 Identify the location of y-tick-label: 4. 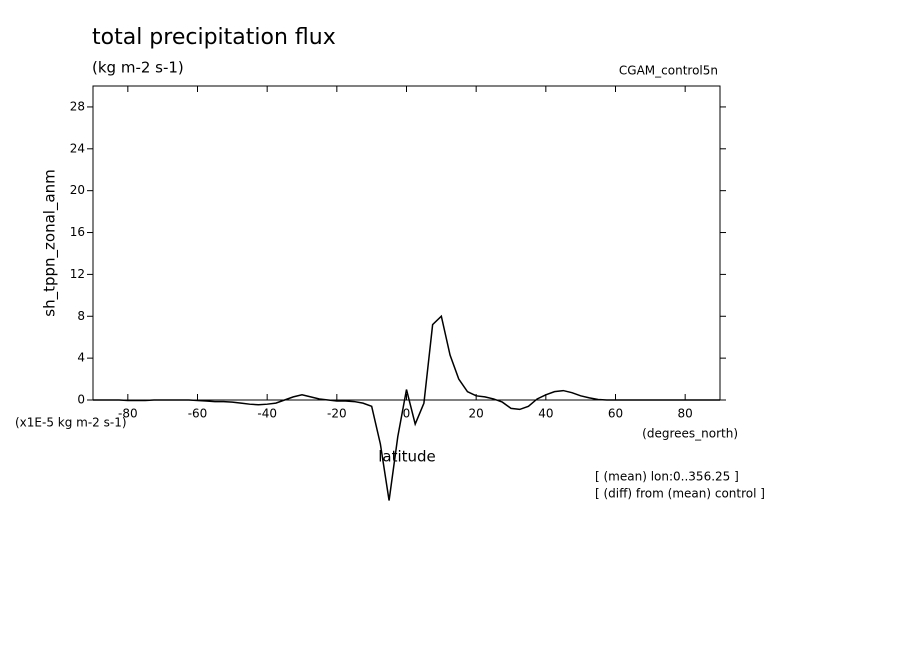
(81, 358).